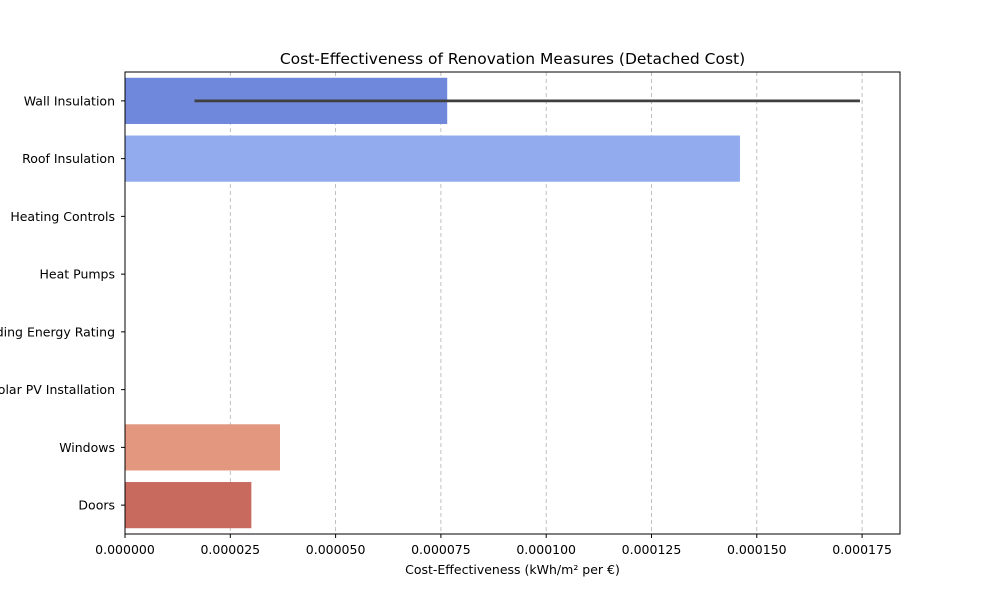 This screenshot has width=1000, height=600. What do you see at coordinates (57, 389) in the screenshot?
I see `y-tick-label: Solar PV Installation` at bounding box center [57, 389].